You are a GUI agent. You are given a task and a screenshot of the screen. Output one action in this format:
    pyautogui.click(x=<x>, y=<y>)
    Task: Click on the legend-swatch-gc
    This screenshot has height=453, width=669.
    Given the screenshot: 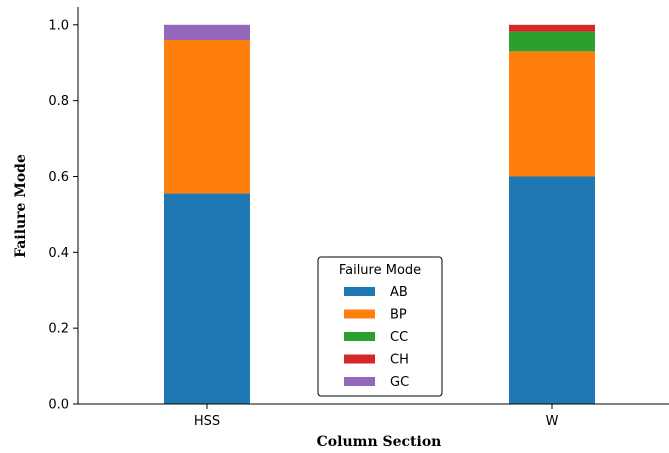 What is the action you would take?
    pyautogui.click(x=359, y=381)
    